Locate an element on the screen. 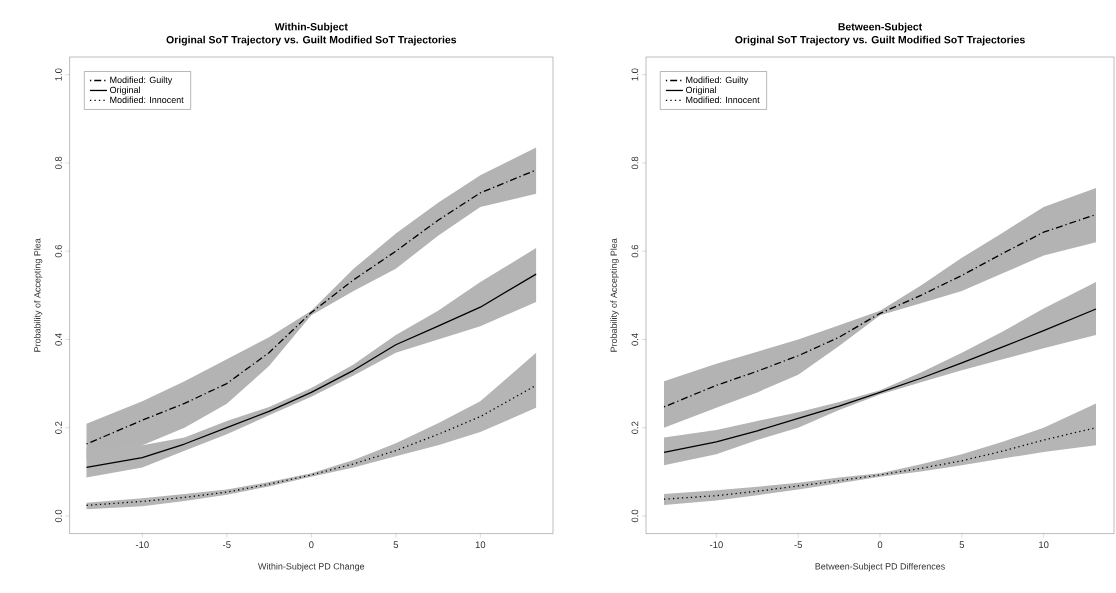 This screenshot has height=593, width=1116. chart-title: Between-Subject is located at coordinates (880, 27).